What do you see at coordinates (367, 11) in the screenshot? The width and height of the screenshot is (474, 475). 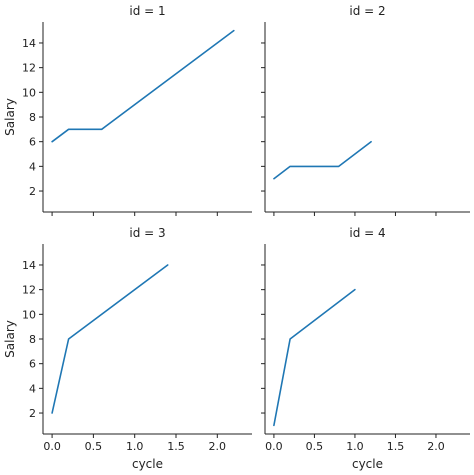 I see `facet-title: id = 2` at bounding box center [367, 11].